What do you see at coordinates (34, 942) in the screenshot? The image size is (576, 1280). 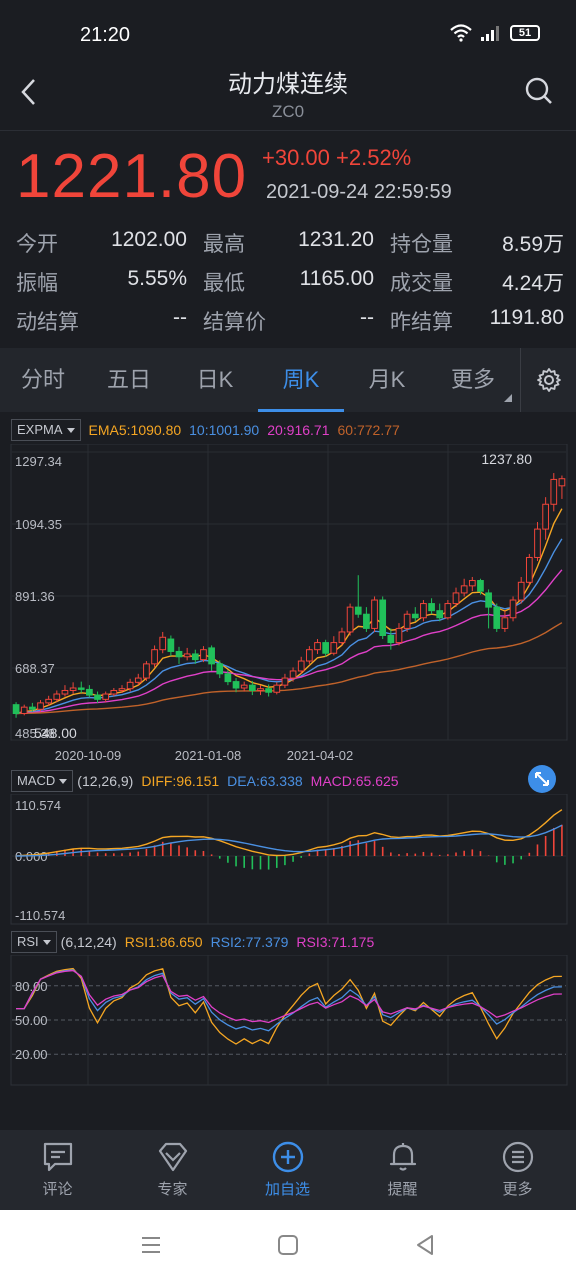 I see `rsi-indicator-select: RSI` at bounding box center [34, 942].